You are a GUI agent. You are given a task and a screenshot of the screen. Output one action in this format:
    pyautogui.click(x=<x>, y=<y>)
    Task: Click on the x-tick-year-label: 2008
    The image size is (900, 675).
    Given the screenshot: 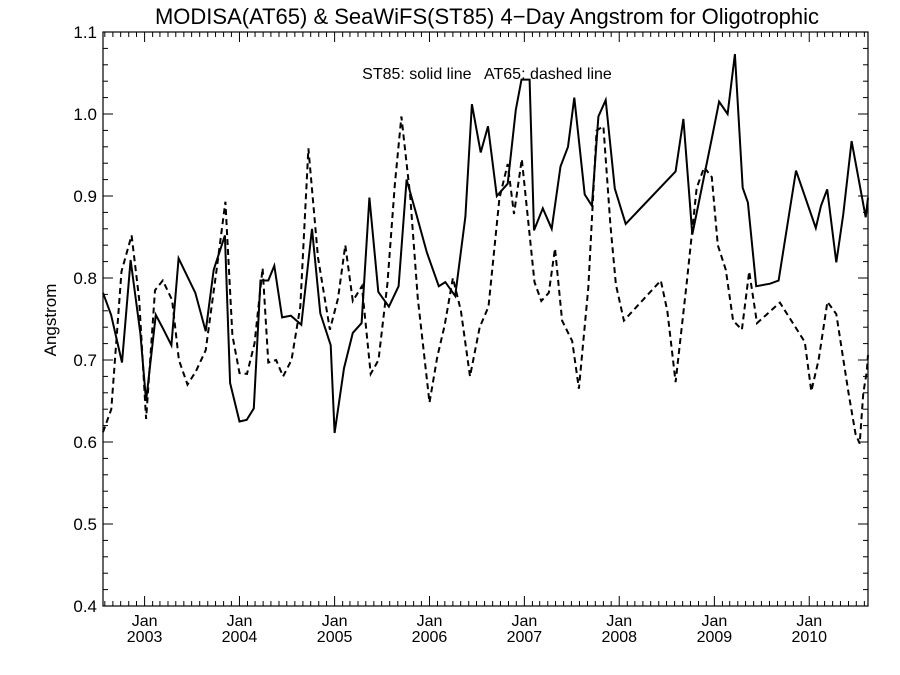 What is the action you would take?
    pyautogui.click(x=619, y=637)
    